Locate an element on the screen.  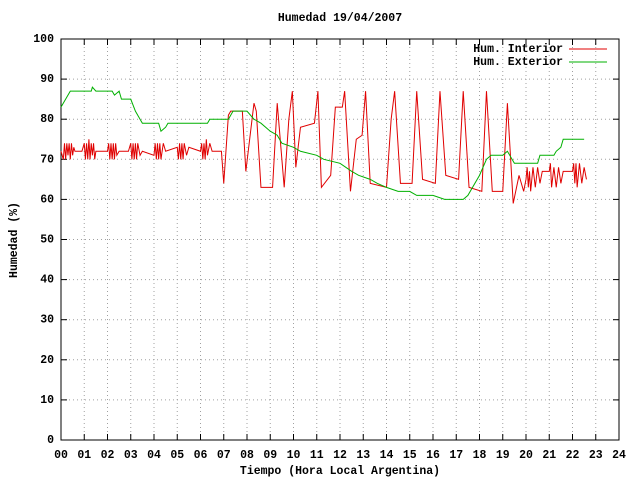
x-tick-label: 18 is located at coordinates (480, 455).